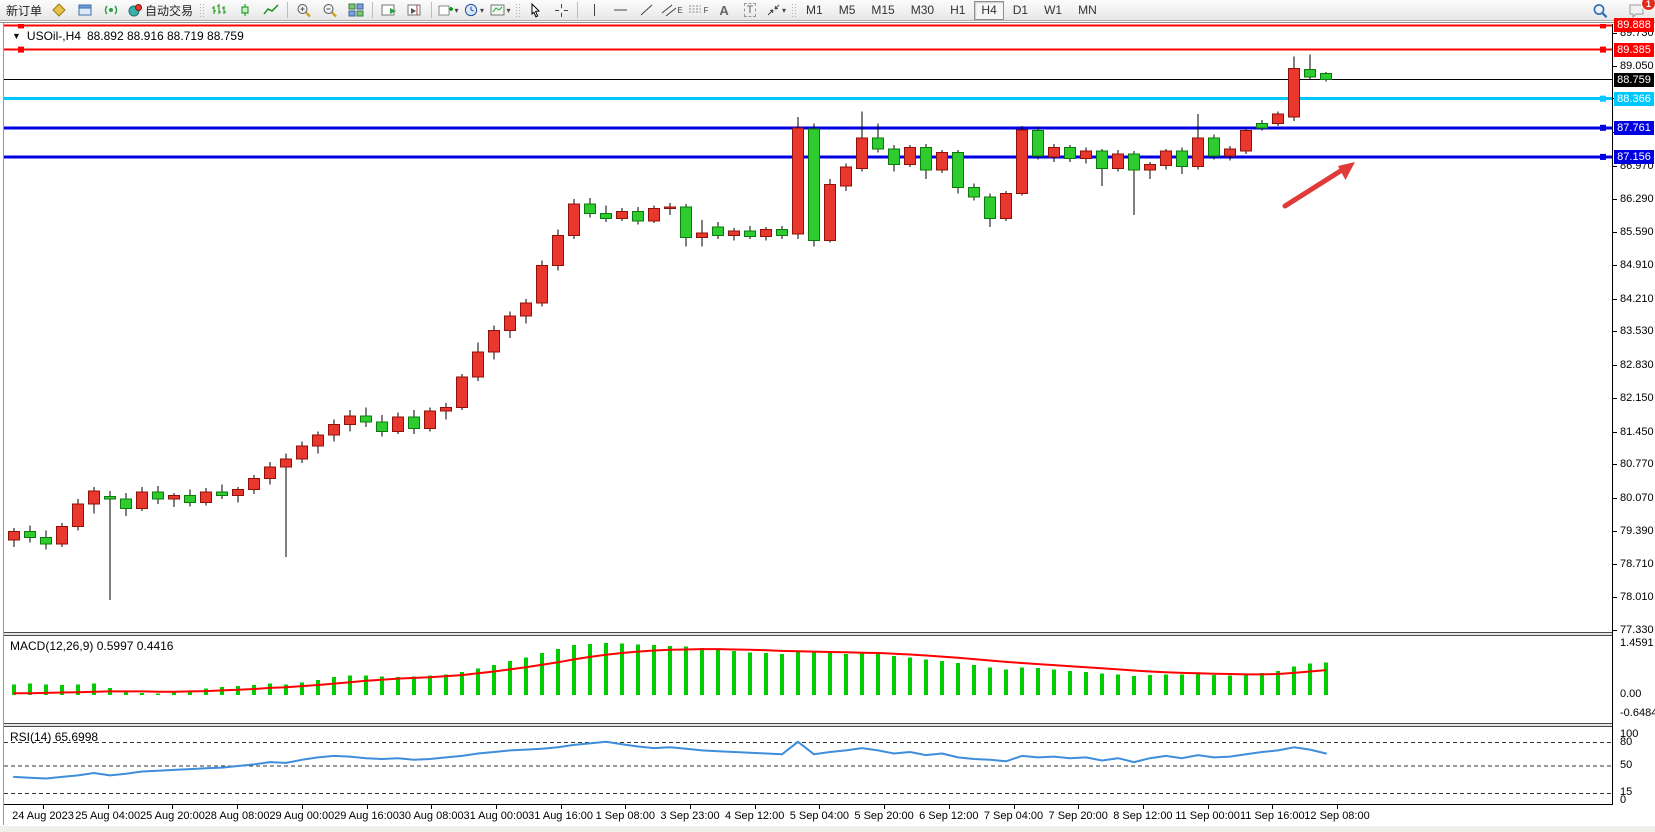 This screenshot has width=1655, height=832. Describe the element at coordinates (1634, 98) in the screenshot. I see `price-flag: 88.366` at that location.